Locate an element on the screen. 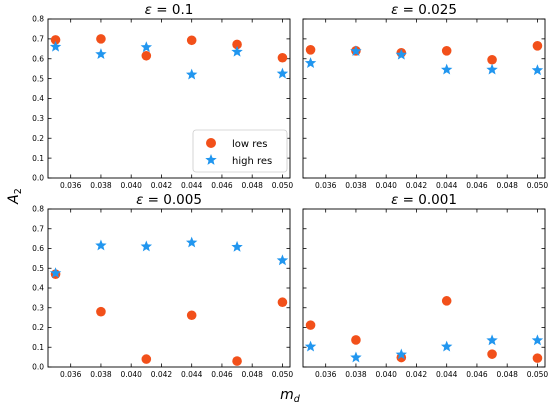  panel-title: ε = 0.001 is located at coordinates (424, 200).